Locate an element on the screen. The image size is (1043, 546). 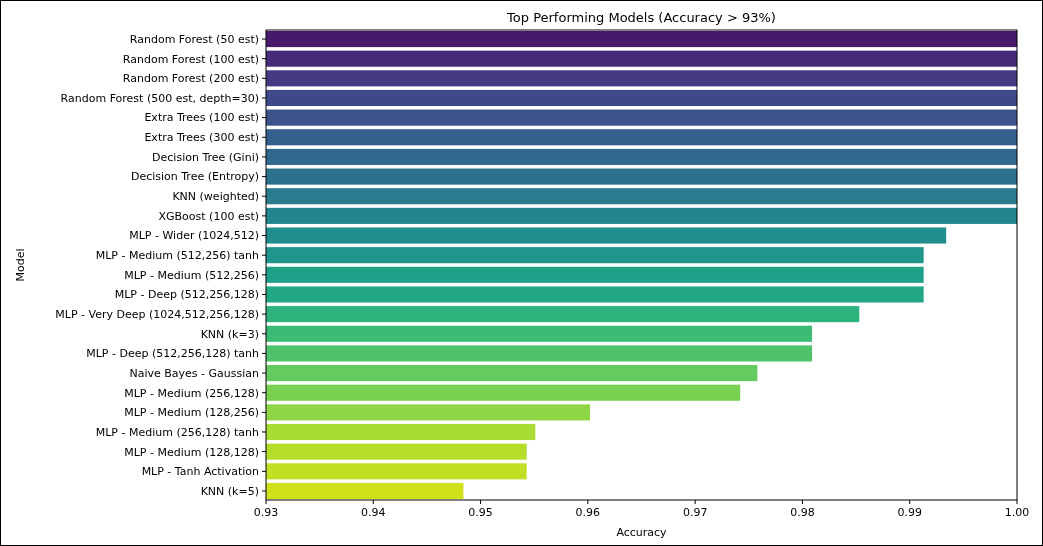
y-tick-label: MLP - Wider (1024,512) is located at coordinates (194, 236).